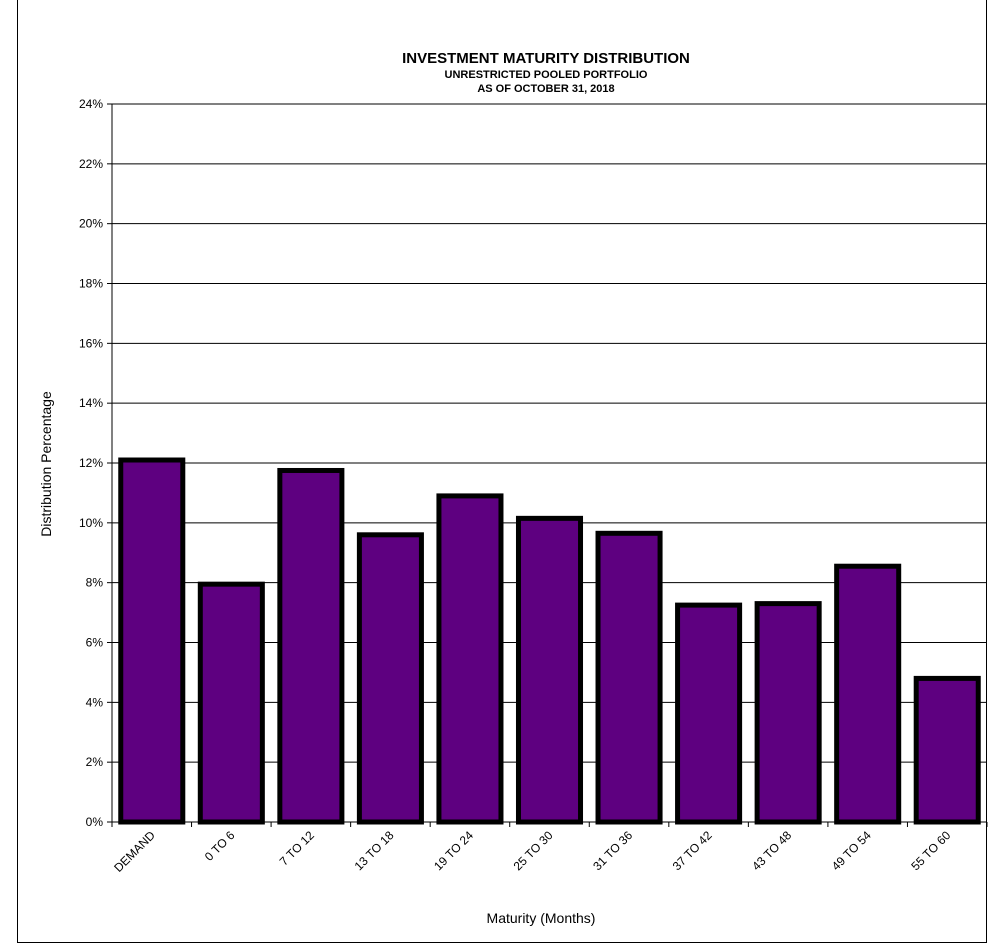  What do you see at coordinates (851, 850) in the screenshot?
I see `x-tick-label: 49 TO 54` at bounding box center [851, 850].